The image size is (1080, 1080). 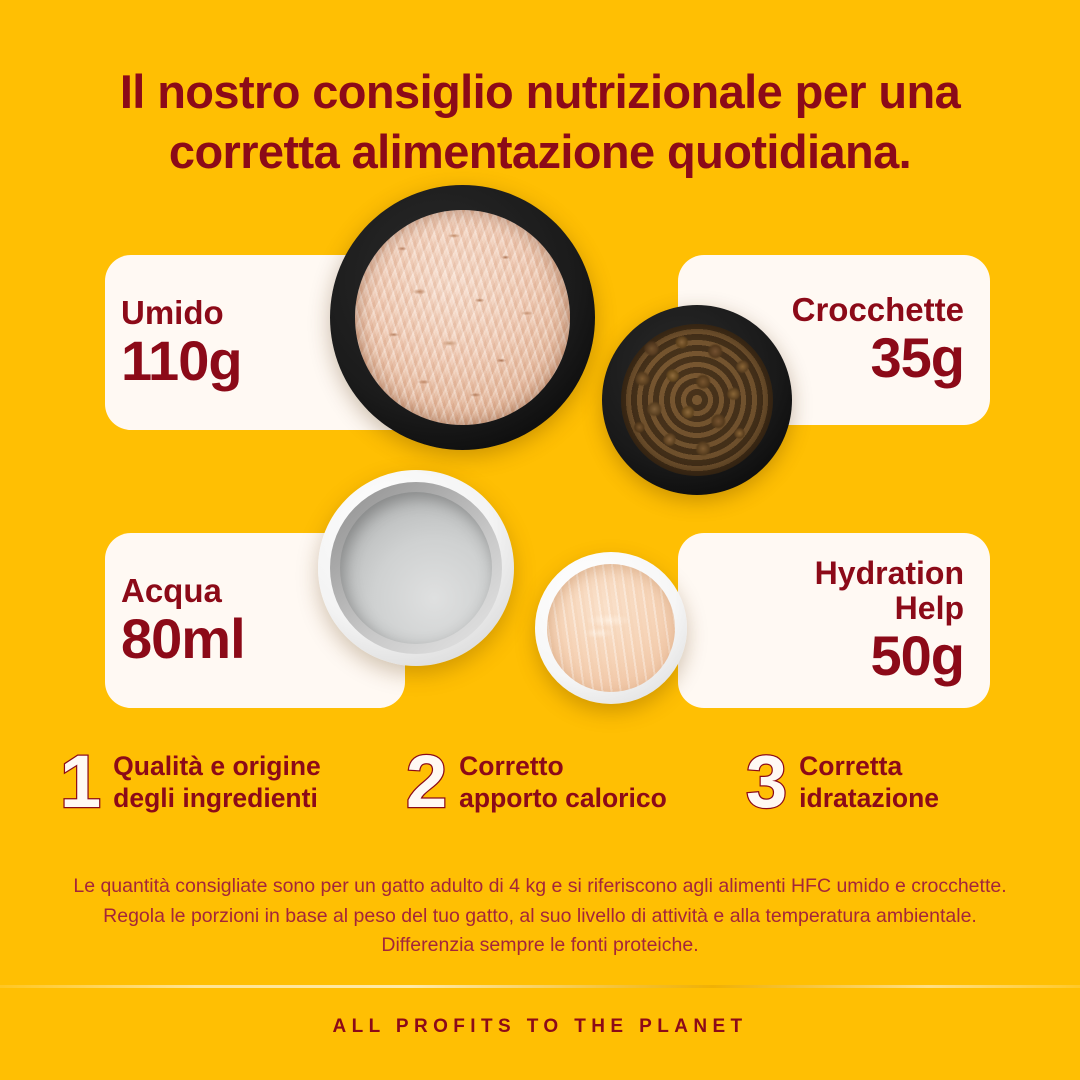 I want to click on list-item: 2 Corretto apporto calorico, so click(x=575, y=781).